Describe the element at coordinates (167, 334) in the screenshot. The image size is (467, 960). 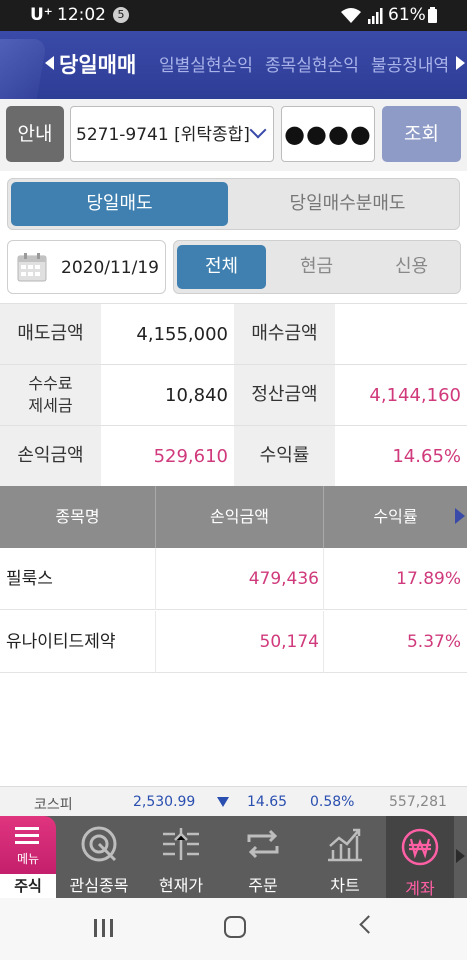
I see `sell-amount-value: 4,155,000` at that location.